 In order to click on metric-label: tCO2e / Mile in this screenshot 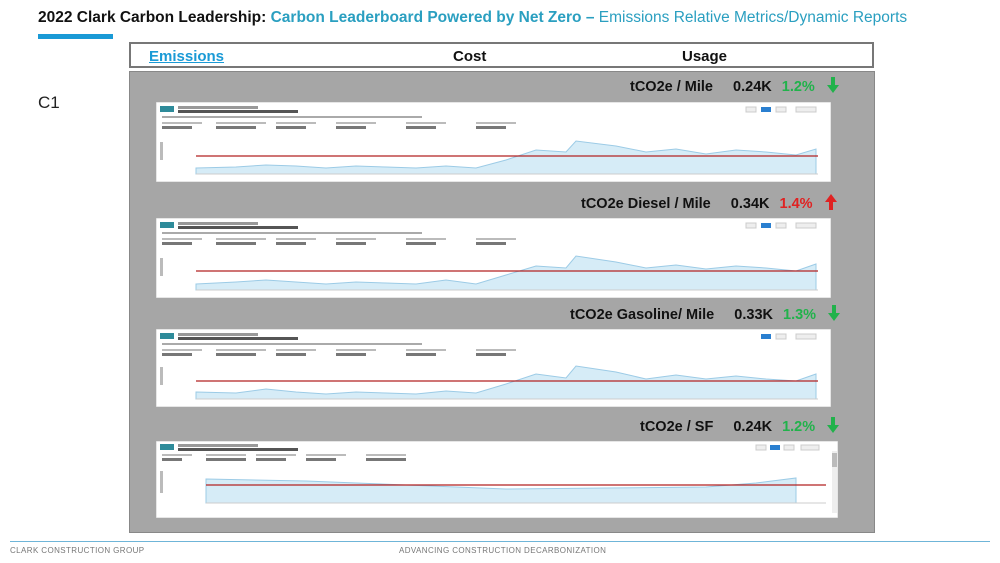, I will do `click(671, 86)`.